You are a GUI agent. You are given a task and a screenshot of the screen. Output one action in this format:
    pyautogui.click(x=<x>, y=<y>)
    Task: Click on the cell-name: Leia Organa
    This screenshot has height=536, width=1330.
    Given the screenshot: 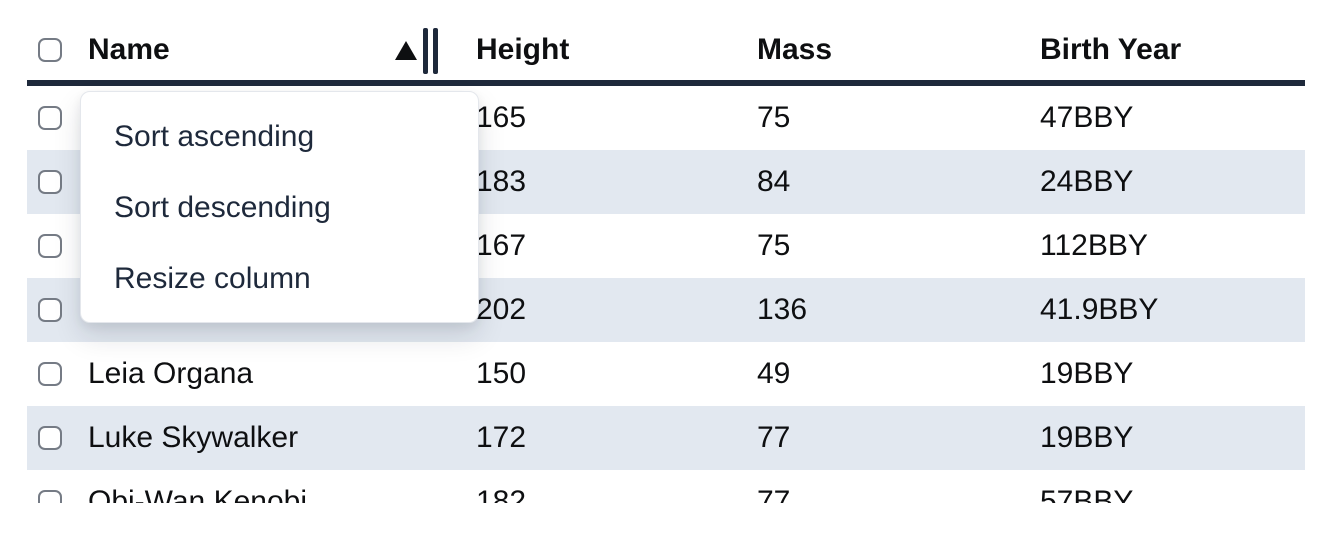 What is the action you would take?
    pyautogui.click(x=171, y=373)
    